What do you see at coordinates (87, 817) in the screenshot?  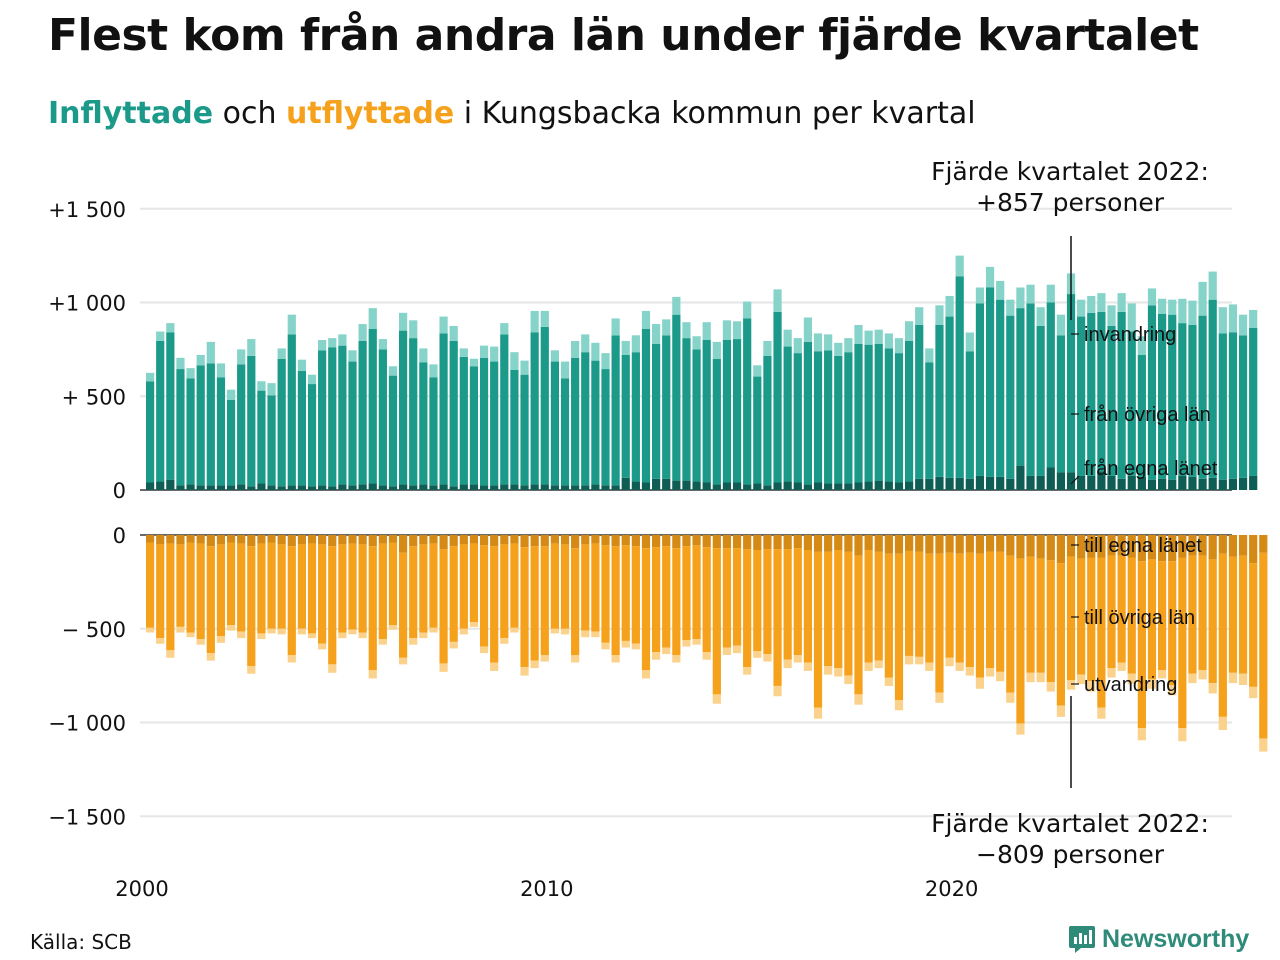 I see `y-tick-label-bottom: −1 500` at bounding box center [87, 817].